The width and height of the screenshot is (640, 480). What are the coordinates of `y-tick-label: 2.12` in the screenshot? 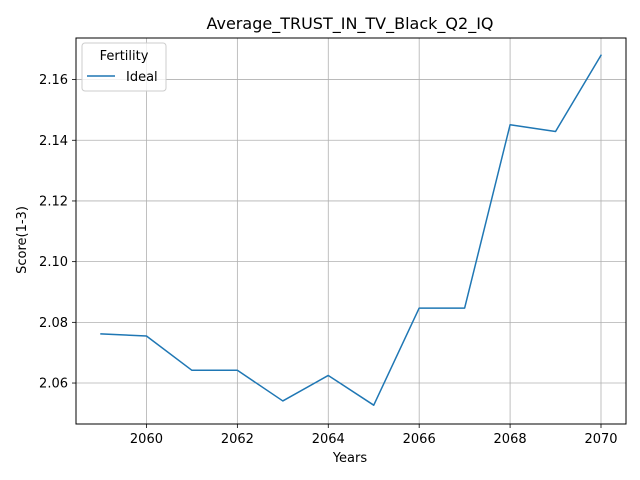 It's located at (53, 201).